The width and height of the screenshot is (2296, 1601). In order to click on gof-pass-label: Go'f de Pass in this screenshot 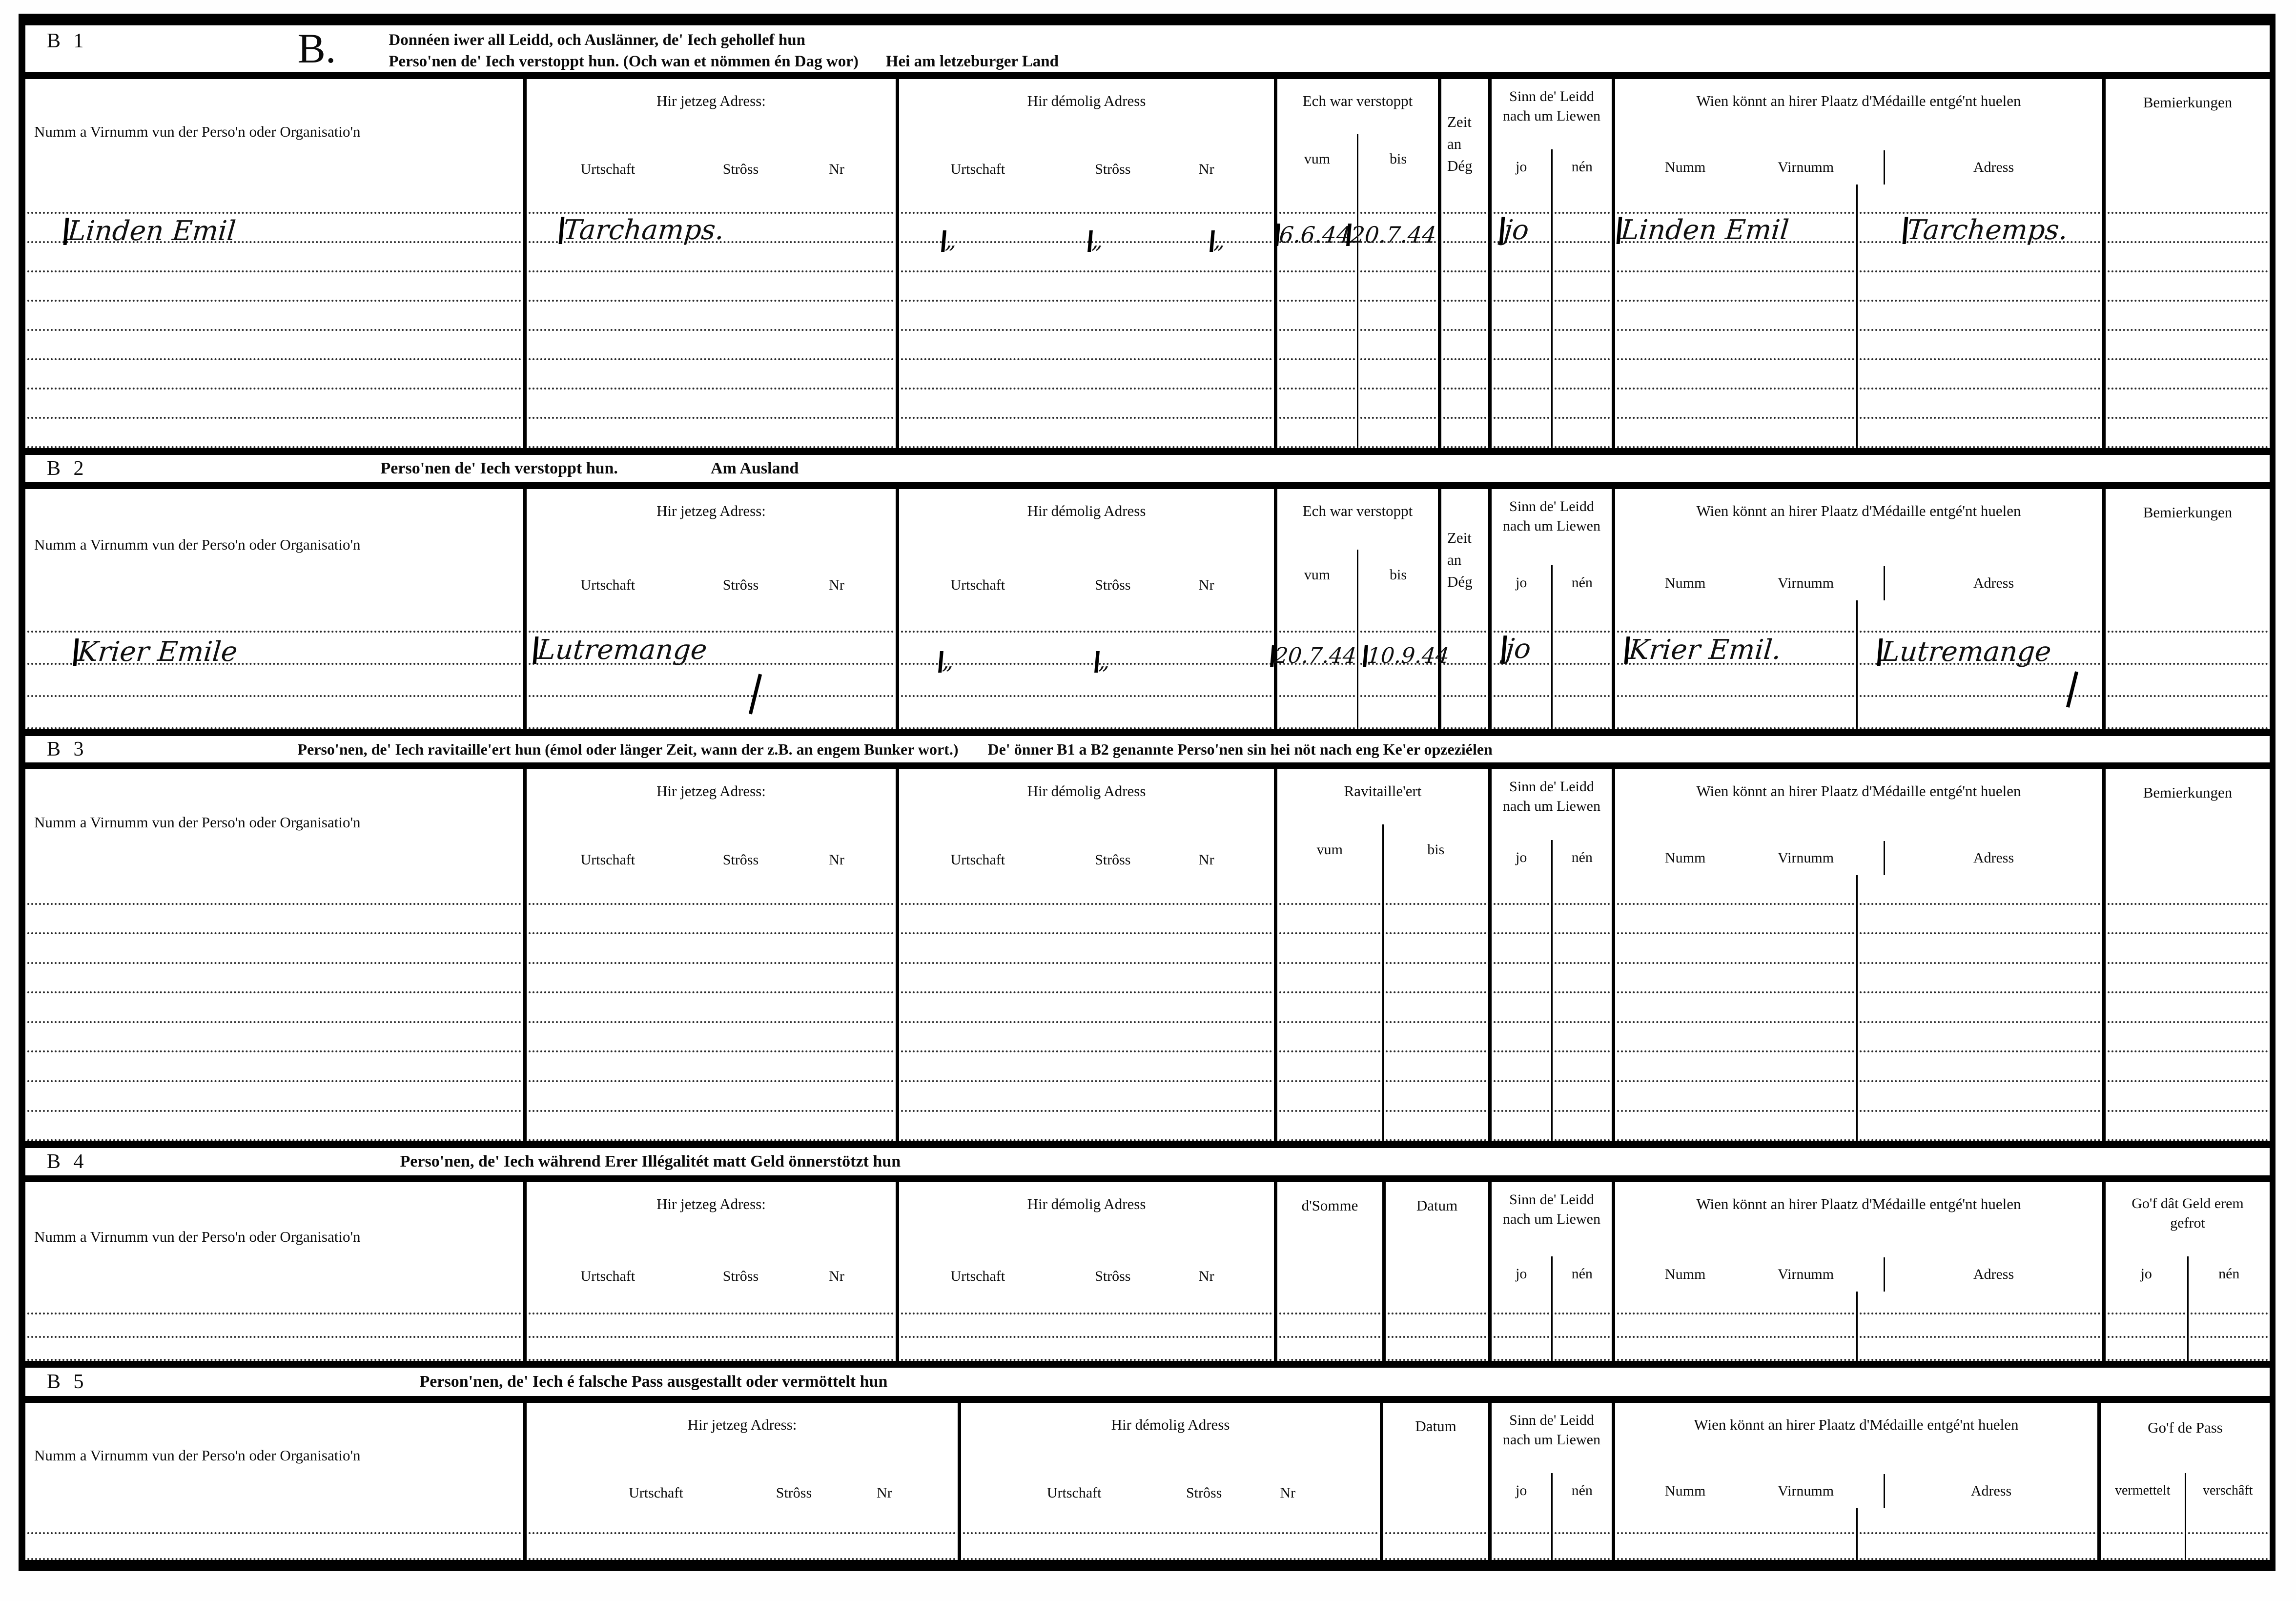, I will do `click(2185, 1427)`.